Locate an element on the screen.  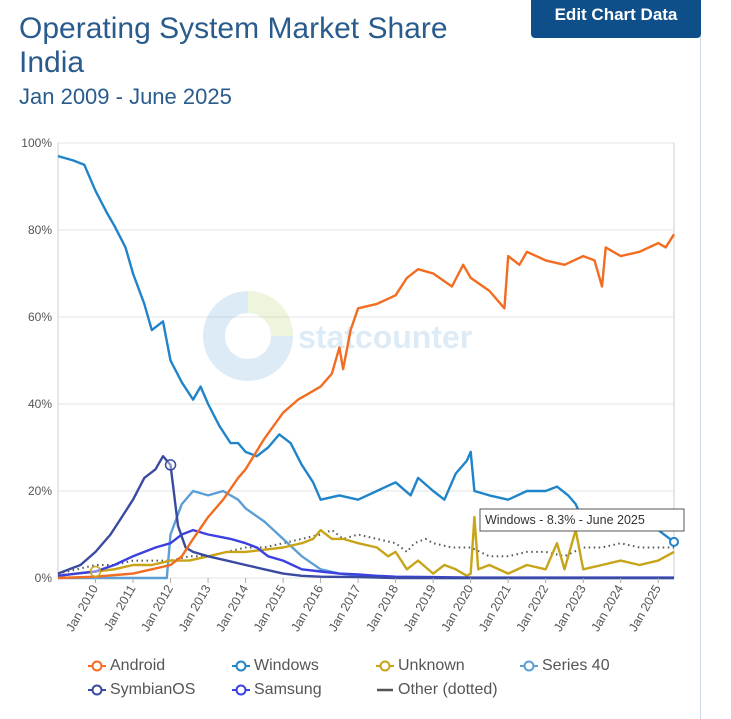
statcounter-watermark: statcounter is located at coordinates (337, 336).